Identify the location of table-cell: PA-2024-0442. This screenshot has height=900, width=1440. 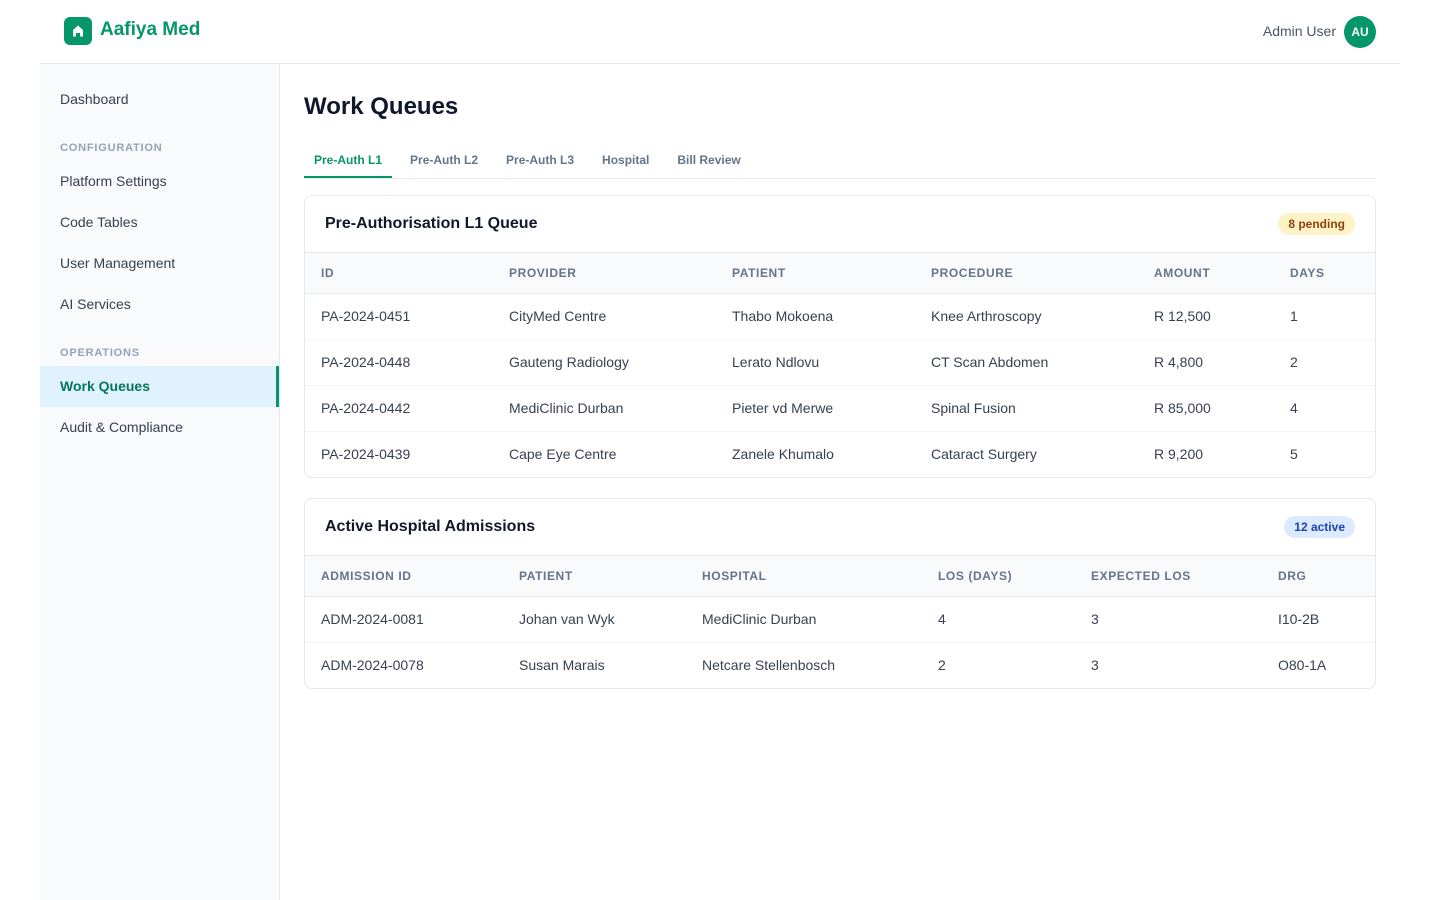
(399, 408).